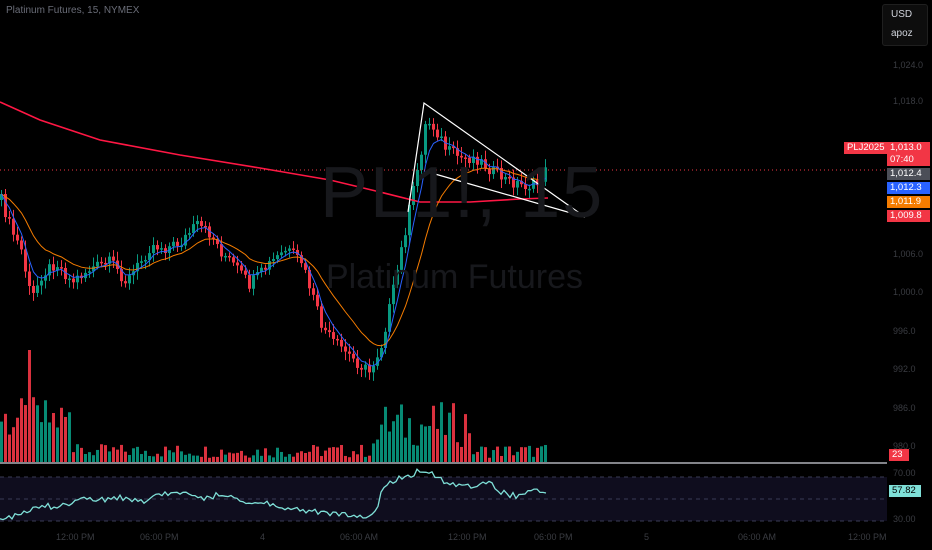  What do you see at coordinates (274, 152) in the screenshot?
I see `ema-long-line` at bounding box center [274, 152].